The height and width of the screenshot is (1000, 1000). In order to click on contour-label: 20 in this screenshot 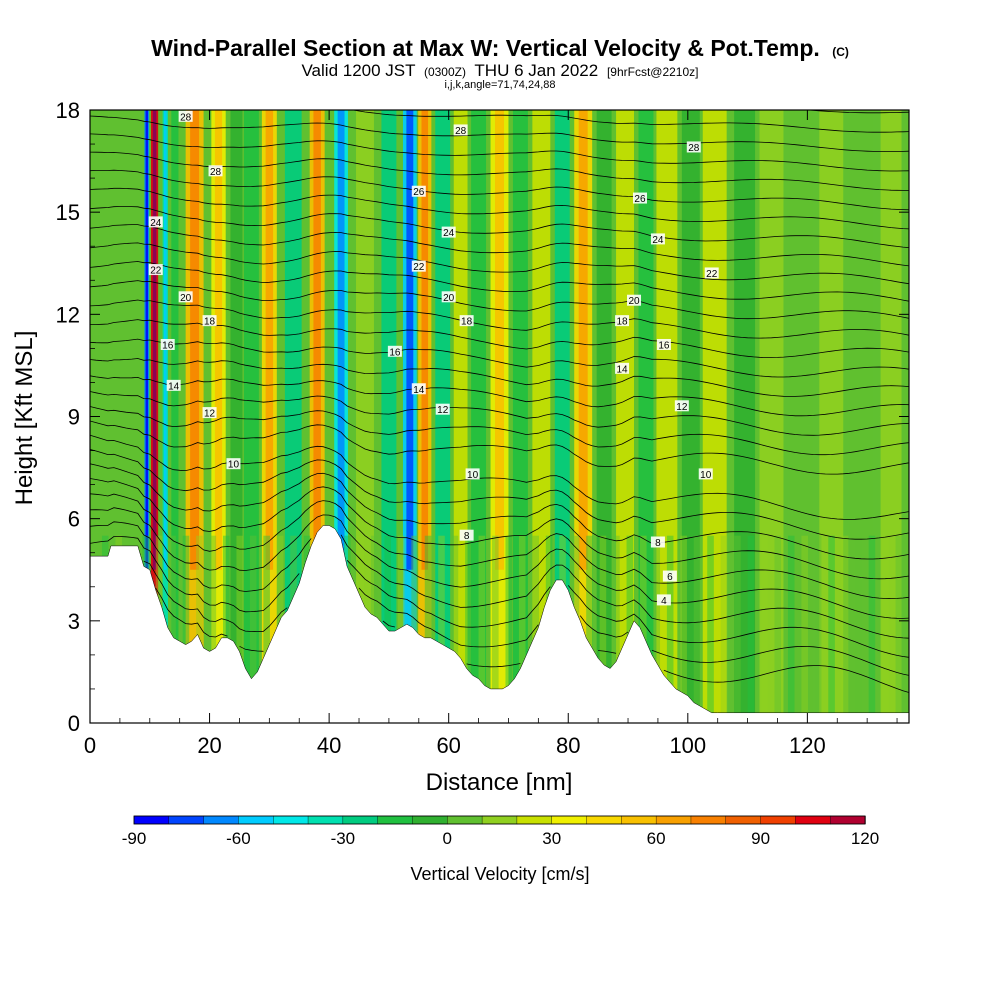, I will do `click(449, 298)`.